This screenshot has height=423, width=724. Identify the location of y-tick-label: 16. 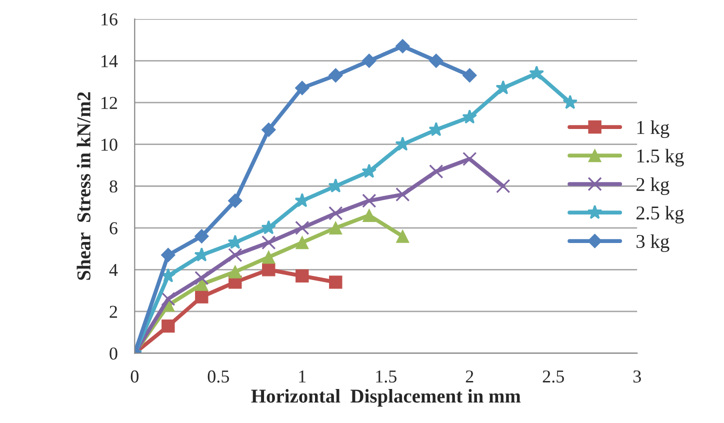
(110, 19).